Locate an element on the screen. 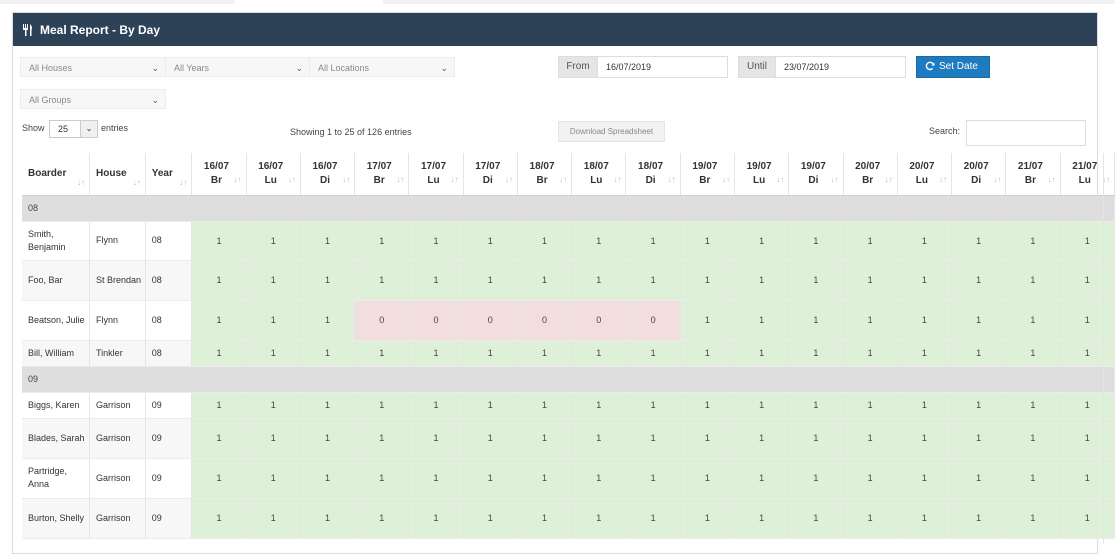  column-date: 17/07 is located at coordinates (379, 166).